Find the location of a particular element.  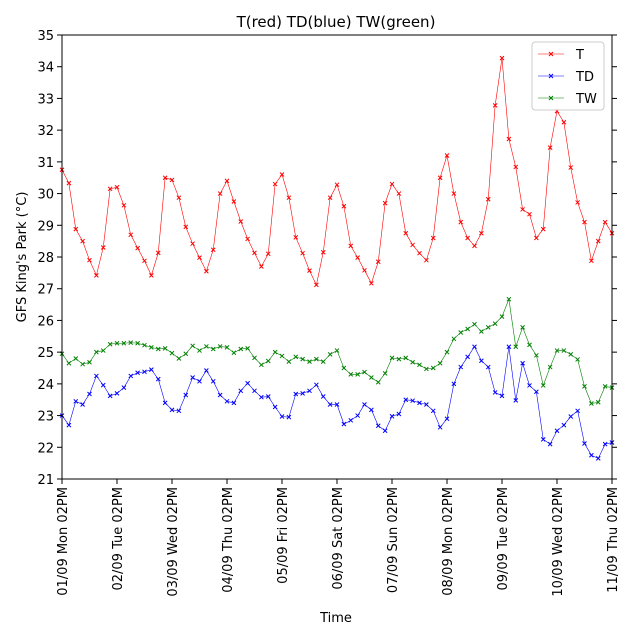

legend-label: TD is located at coordinates (584, 77).